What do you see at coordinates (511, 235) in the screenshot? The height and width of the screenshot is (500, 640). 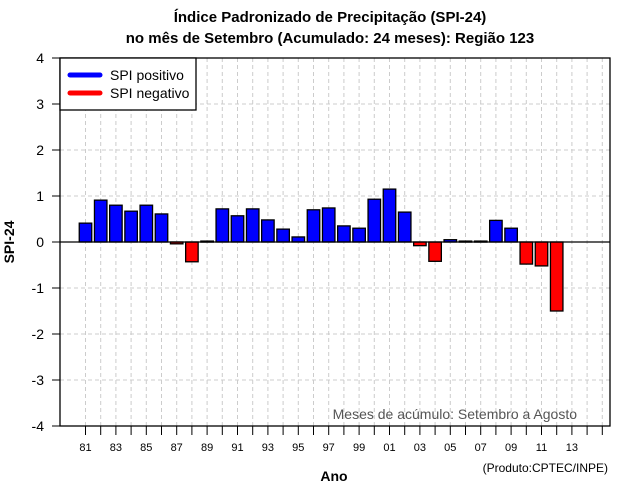 I see `bar-2009` at bounding box center [511, 235].